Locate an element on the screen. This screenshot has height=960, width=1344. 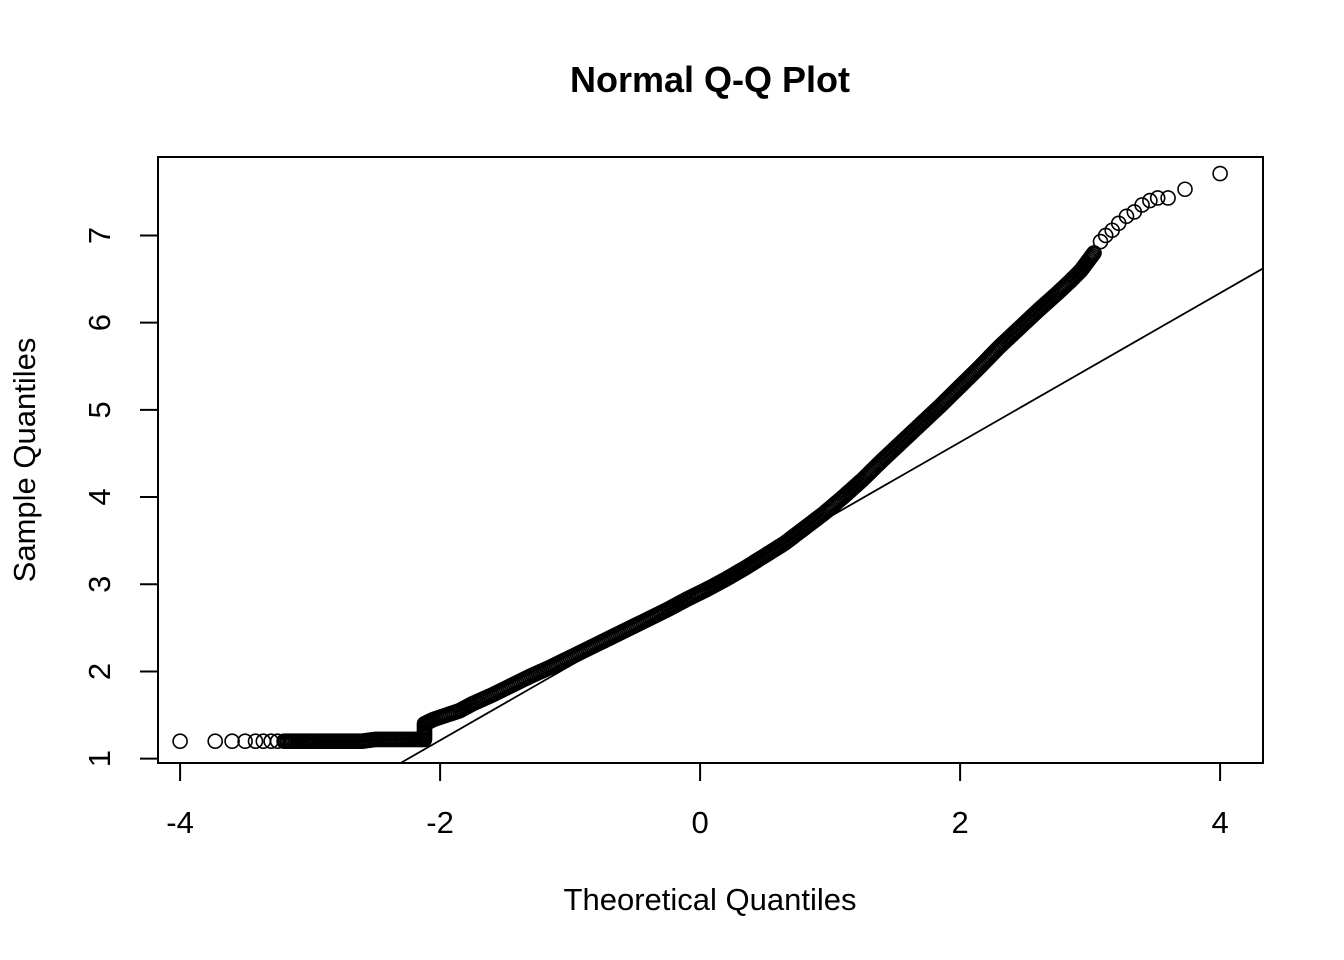
y-tick-label: 3 is located at coordinates (99, 584).